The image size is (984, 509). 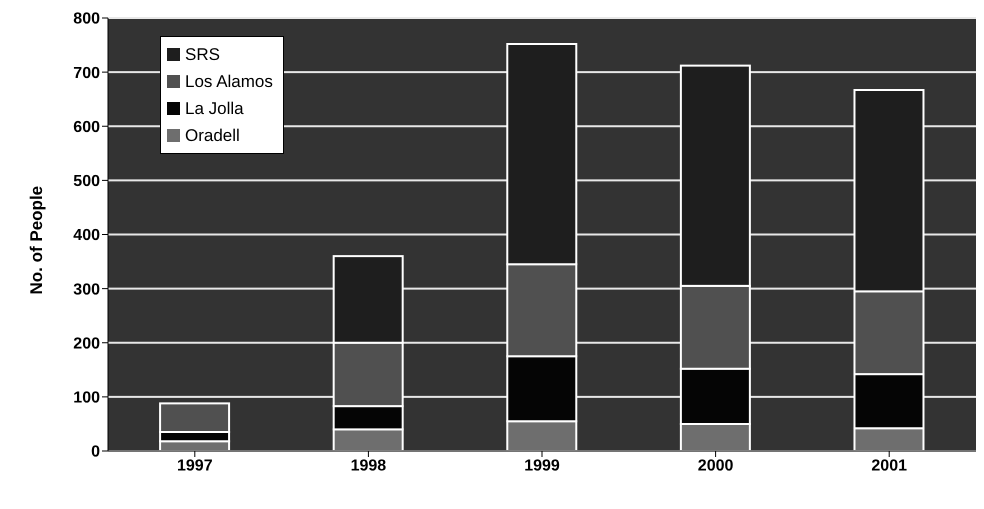 I want to click on y-tick-label: 700, so click(x=86, y=73).